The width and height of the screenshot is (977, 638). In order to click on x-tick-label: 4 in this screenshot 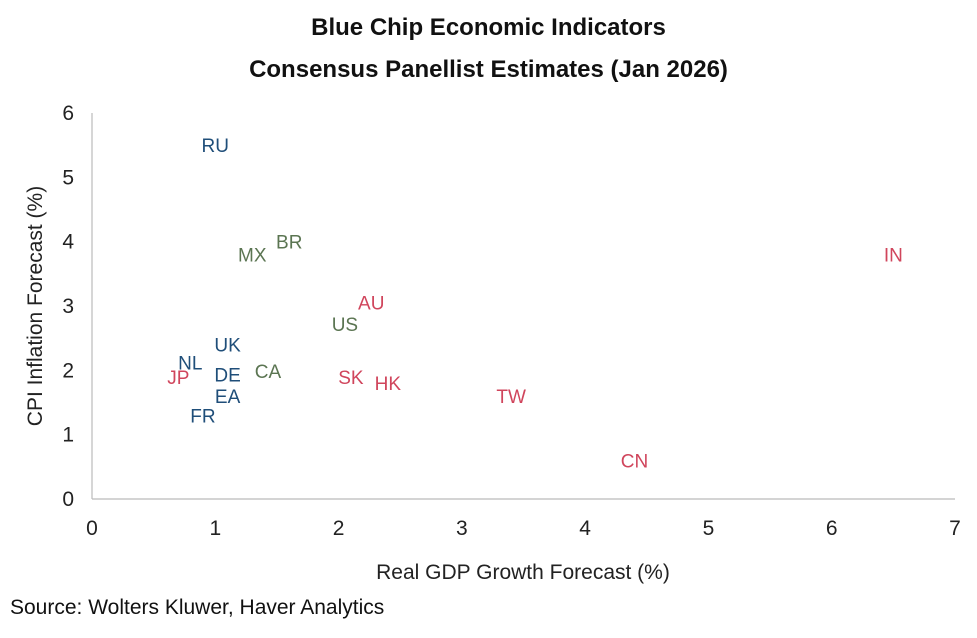, I will do `click(585, 528)`.